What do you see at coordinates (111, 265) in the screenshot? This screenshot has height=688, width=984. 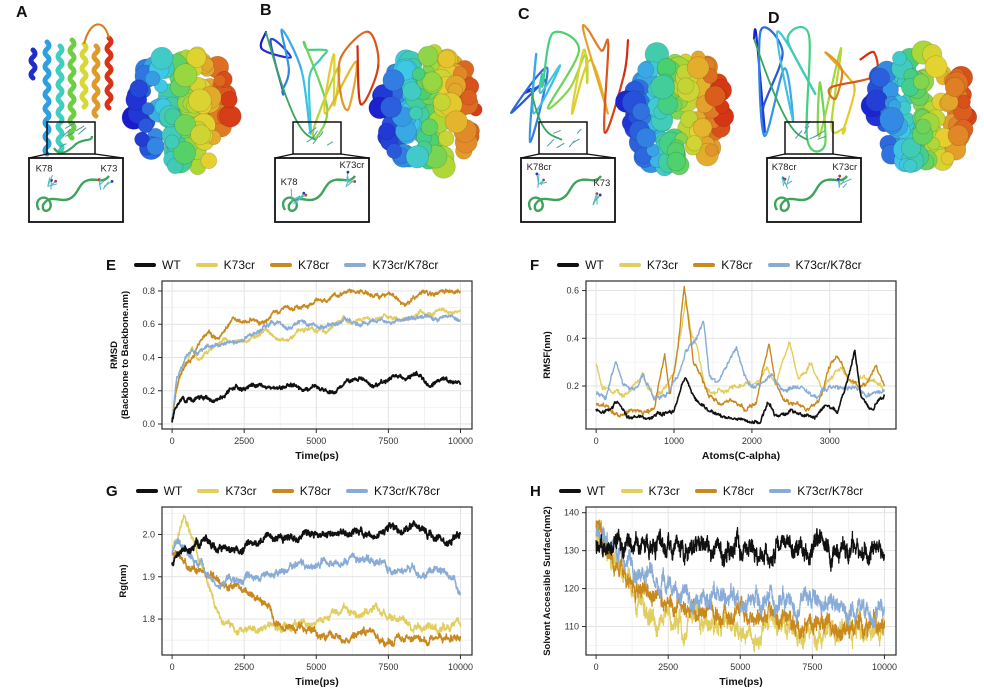 I see `panel-E-letter: E` at bounding box center [111, 265].